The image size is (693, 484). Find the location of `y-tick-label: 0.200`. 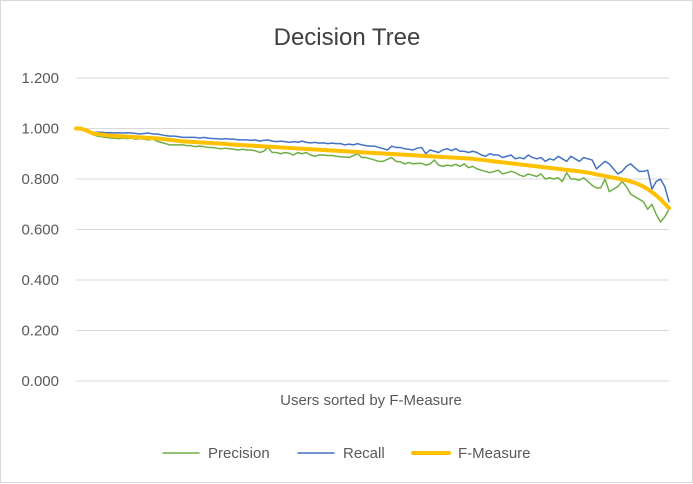

y-tick-label: 0.200 is located at coordinates (40, 331).